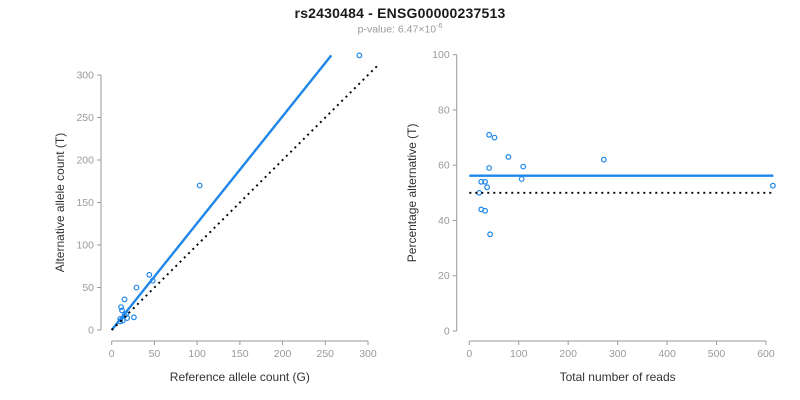  I want to click on p-value-text: p-value: 6.47×10, so click(397, 29).